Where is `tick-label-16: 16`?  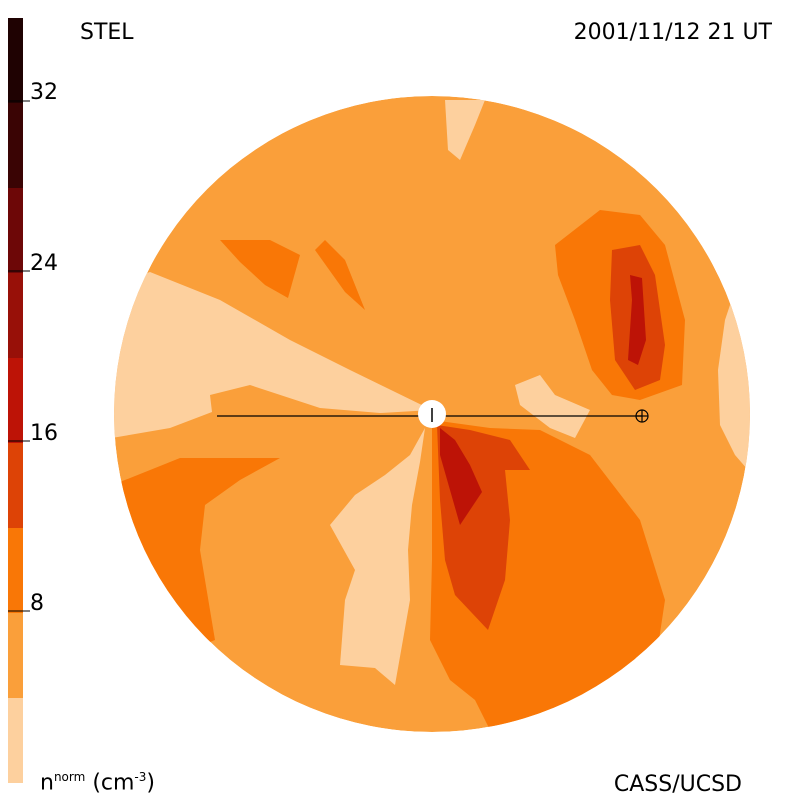 tick-label-16: 16 is located at coordinates (44, 433).